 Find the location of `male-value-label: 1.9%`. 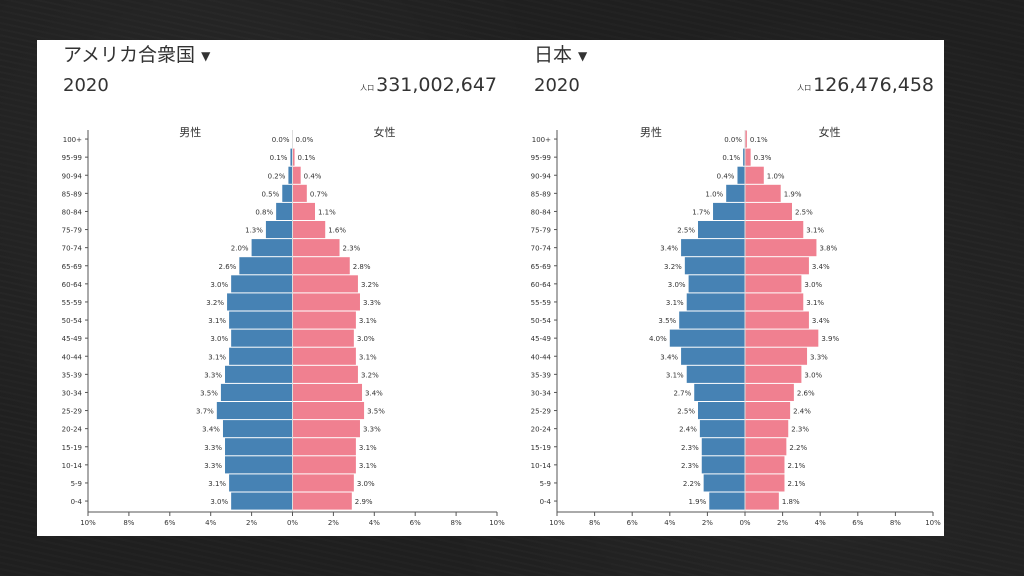

male-value-label: 1.9% is located at coordinates (697, 502).